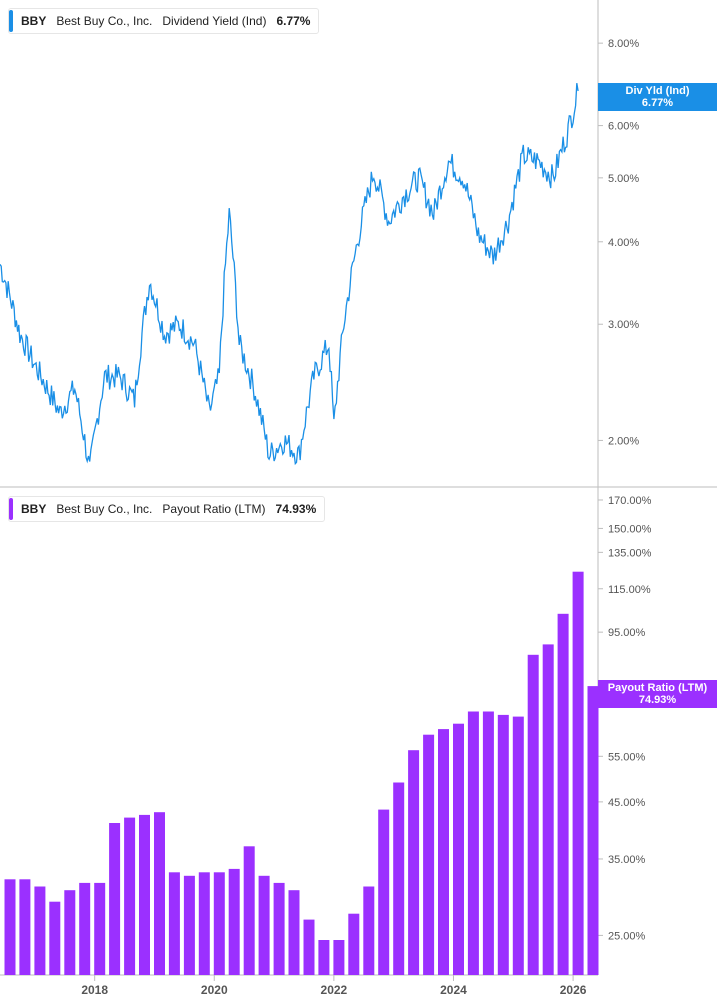 The image size is (717, 1005). Describe the element at coordinates (573, 990) in the screenshot. I see `x-tick-label: 2026` at that location.